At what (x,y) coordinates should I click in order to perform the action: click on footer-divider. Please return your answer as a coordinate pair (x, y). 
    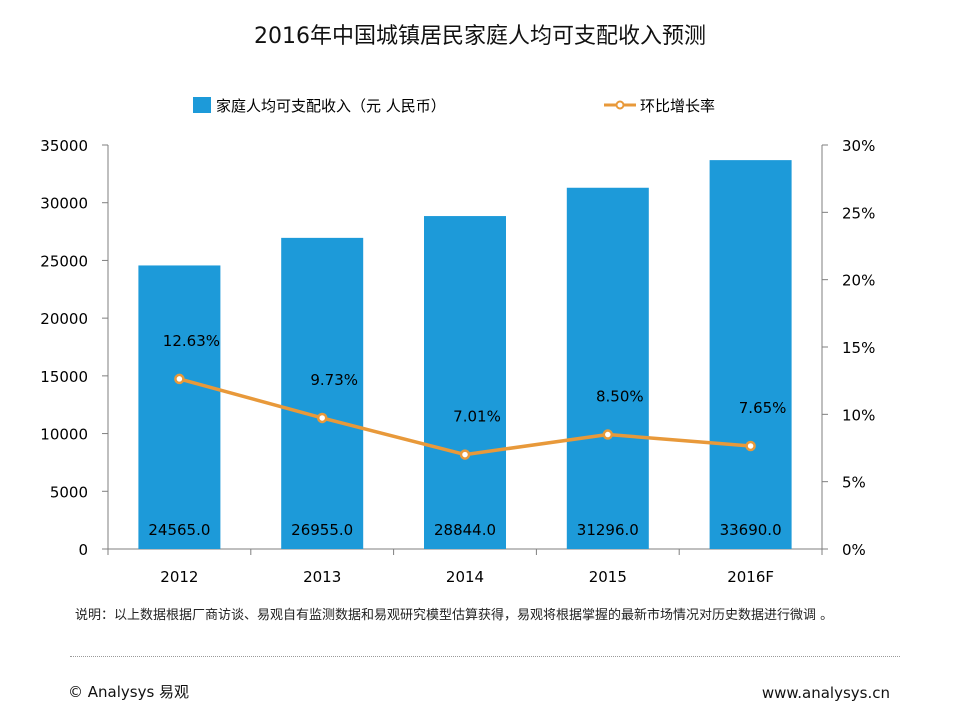
    Looking at the image, I should click on (485, 656).